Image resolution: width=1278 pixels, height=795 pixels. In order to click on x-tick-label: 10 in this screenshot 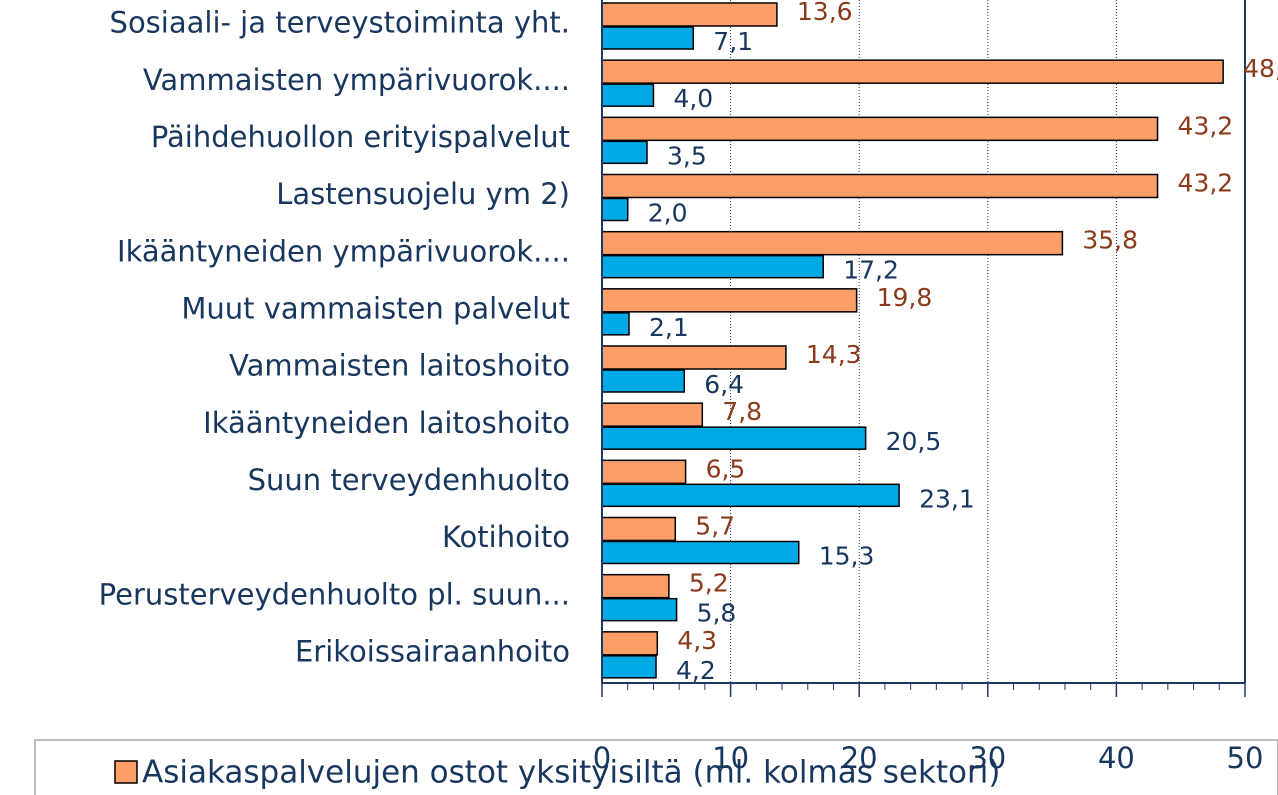, I will do `click(730, 758)`.